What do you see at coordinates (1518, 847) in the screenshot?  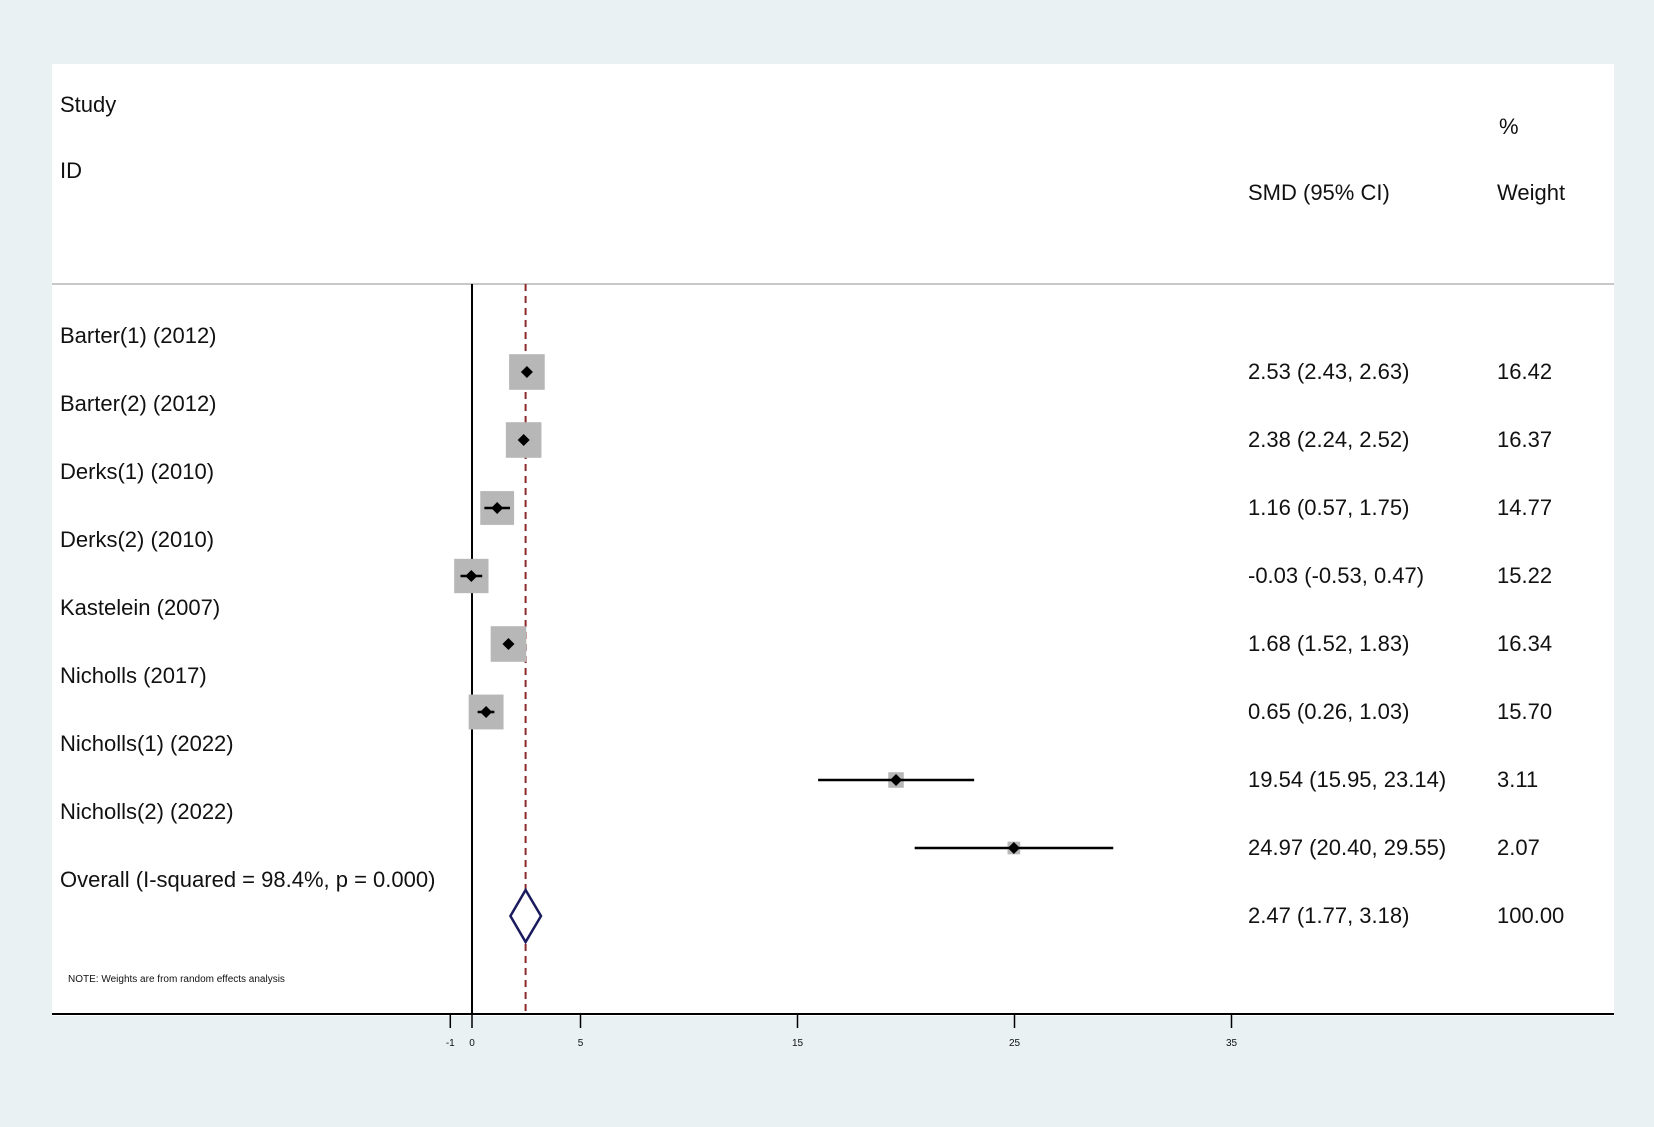 I see `study-weight: 2.07` at bounding box center [1518, 847].